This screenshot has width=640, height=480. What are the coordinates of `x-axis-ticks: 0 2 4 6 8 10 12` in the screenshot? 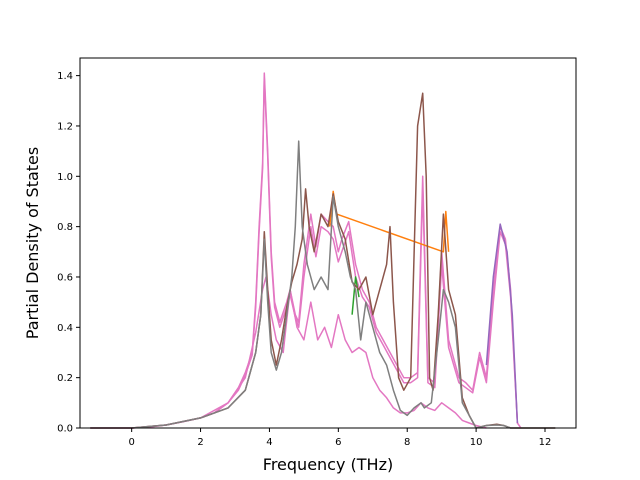 It's located at (339, 438).